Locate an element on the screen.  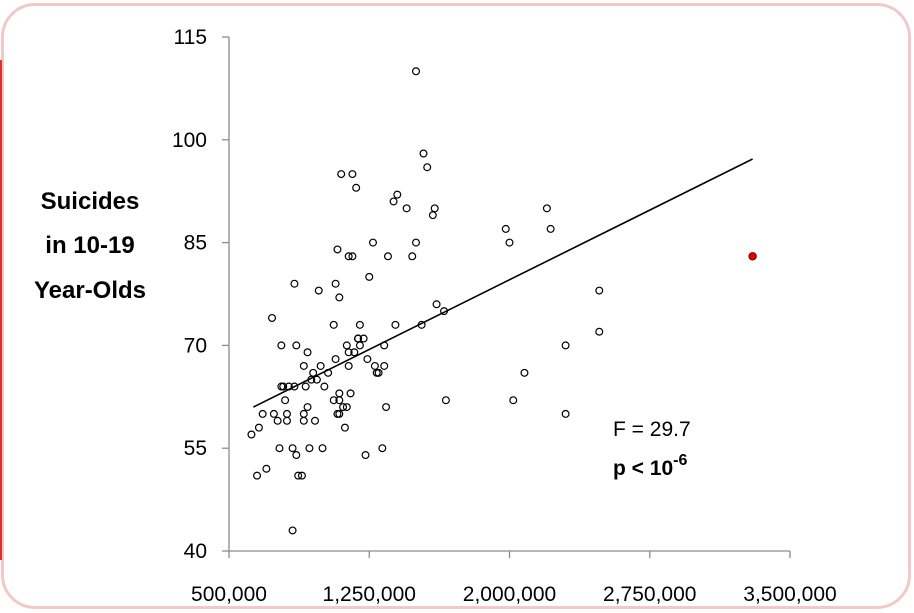
y-tick-label: 55 is located at coordinates (195, 448).